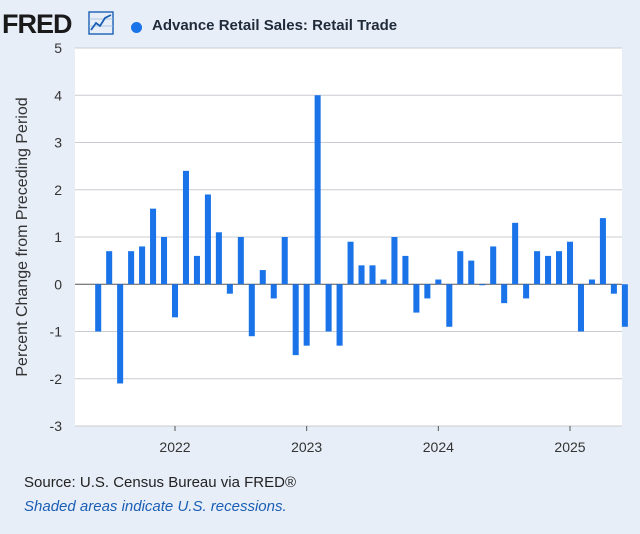 Image resolution: width=640 pixels, height=534 pixels. Describe the element at coordinates (58, 190) in the screenshot. I see `y-tick-label: 2` at that location.